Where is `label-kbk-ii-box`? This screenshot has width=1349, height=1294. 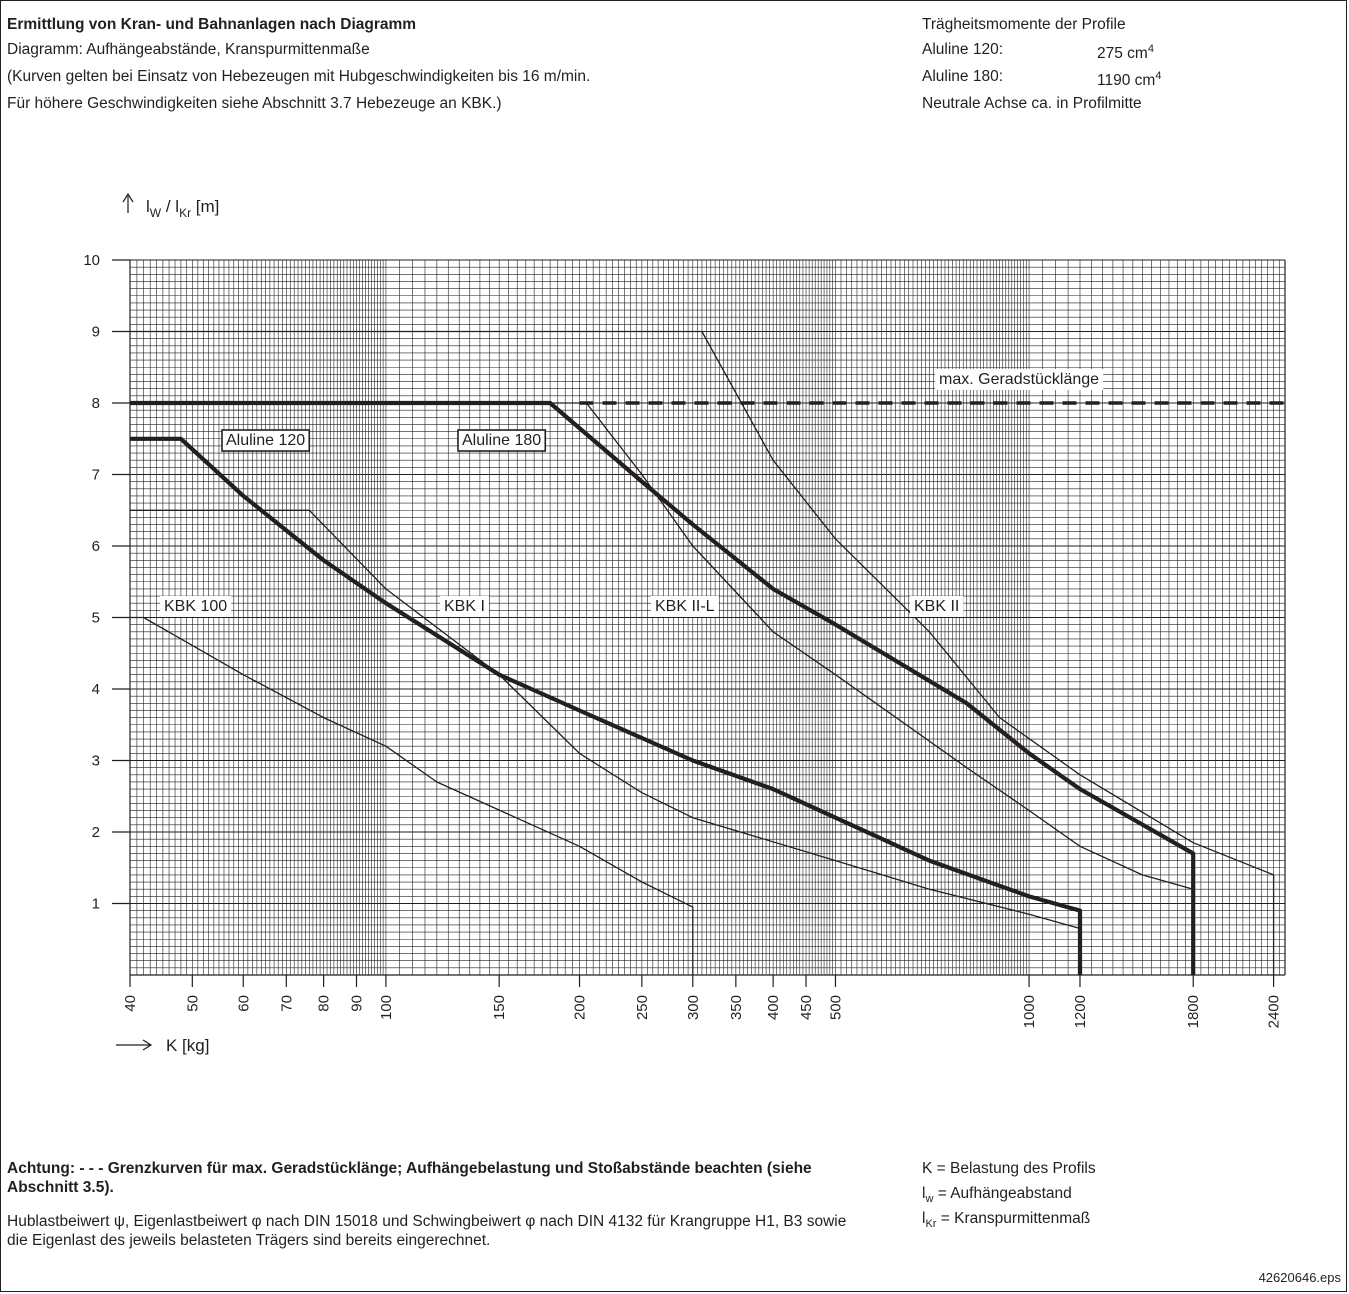 label-kbk-ii-box is located at coordinates (937, 606).